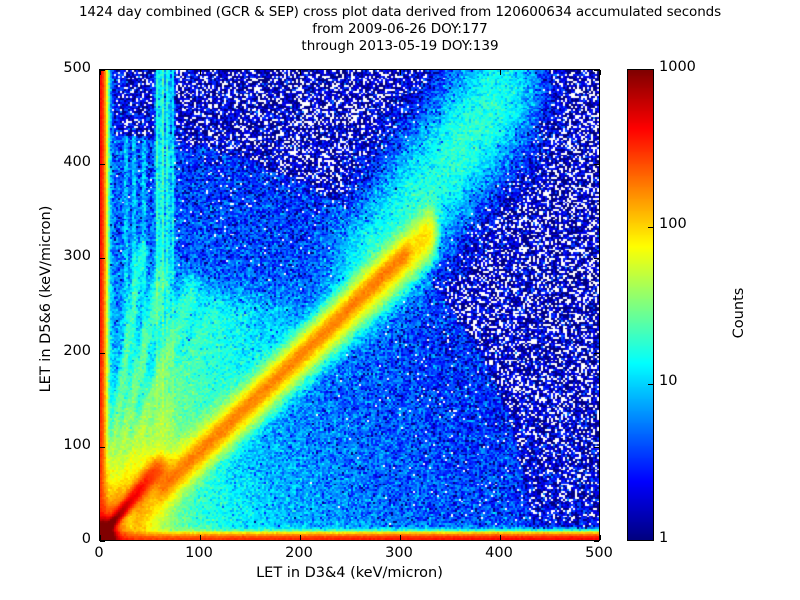 The height and width of the screenshot is (600, 800). Describe the element at coordinates (99, 553) in the screenshot. I see `x-tick-label-0: 0` at that location.